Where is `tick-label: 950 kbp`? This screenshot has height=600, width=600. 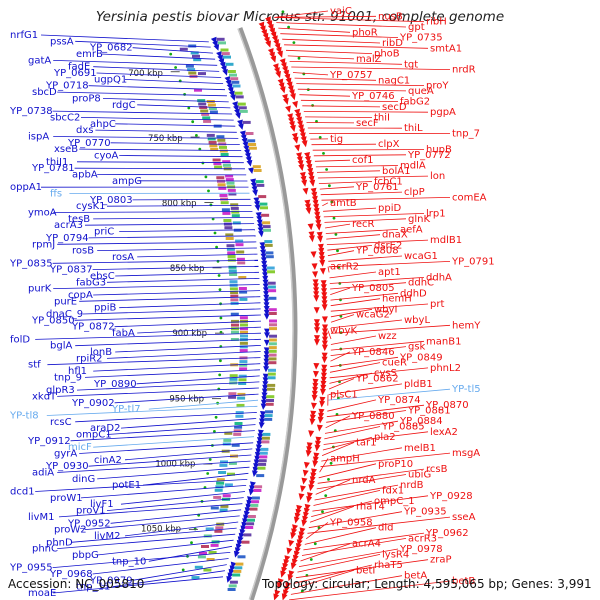 tick-label: 950 kbp is located at coordinates (186, 399).